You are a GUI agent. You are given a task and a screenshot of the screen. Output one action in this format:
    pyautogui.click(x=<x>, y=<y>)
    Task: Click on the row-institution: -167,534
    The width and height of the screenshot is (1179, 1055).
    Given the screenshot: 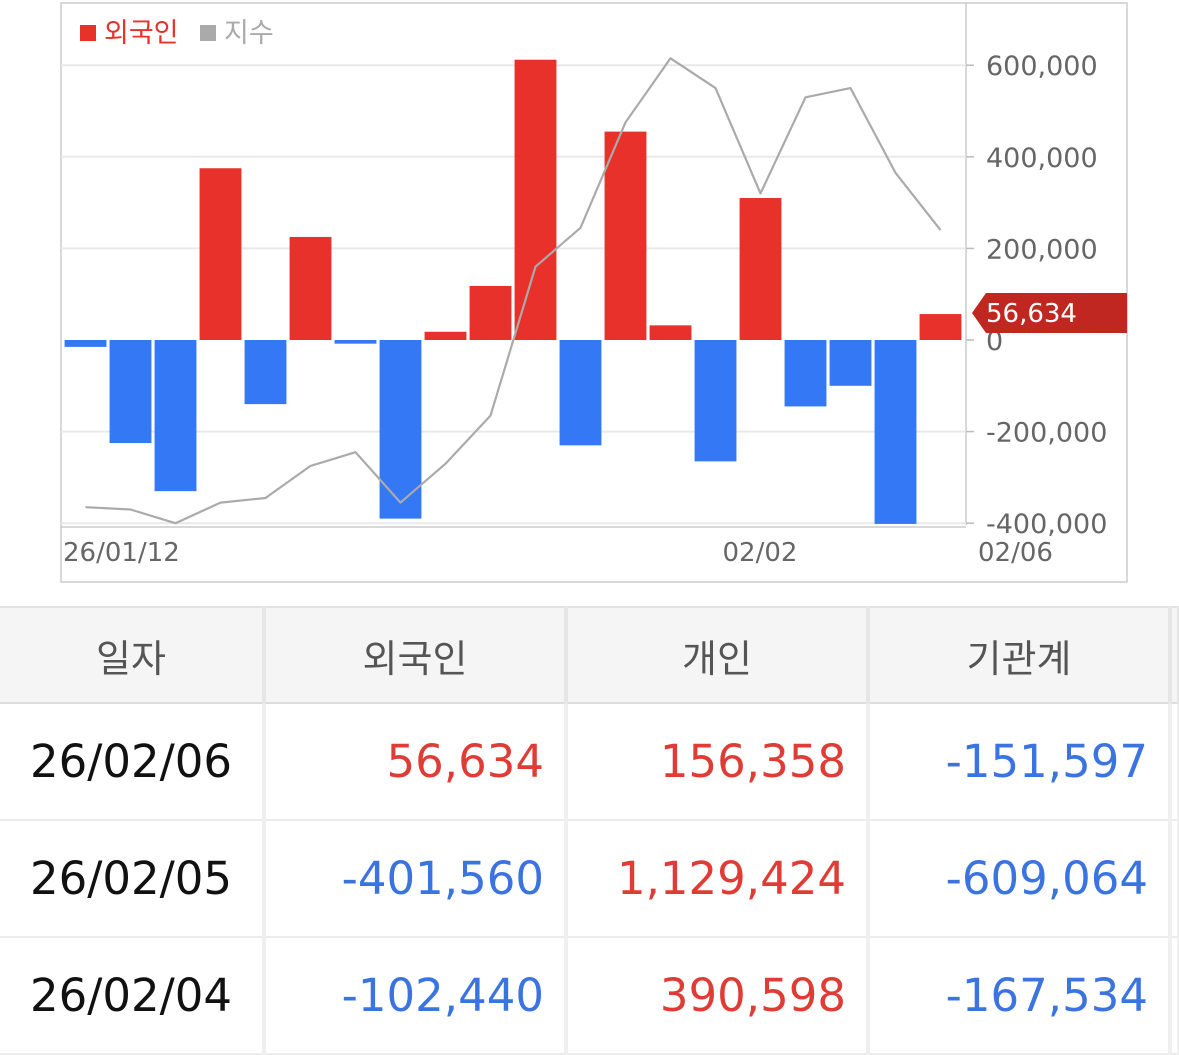 What is the action you would take?
    pyautogui.click(x=1020, y=996)
    